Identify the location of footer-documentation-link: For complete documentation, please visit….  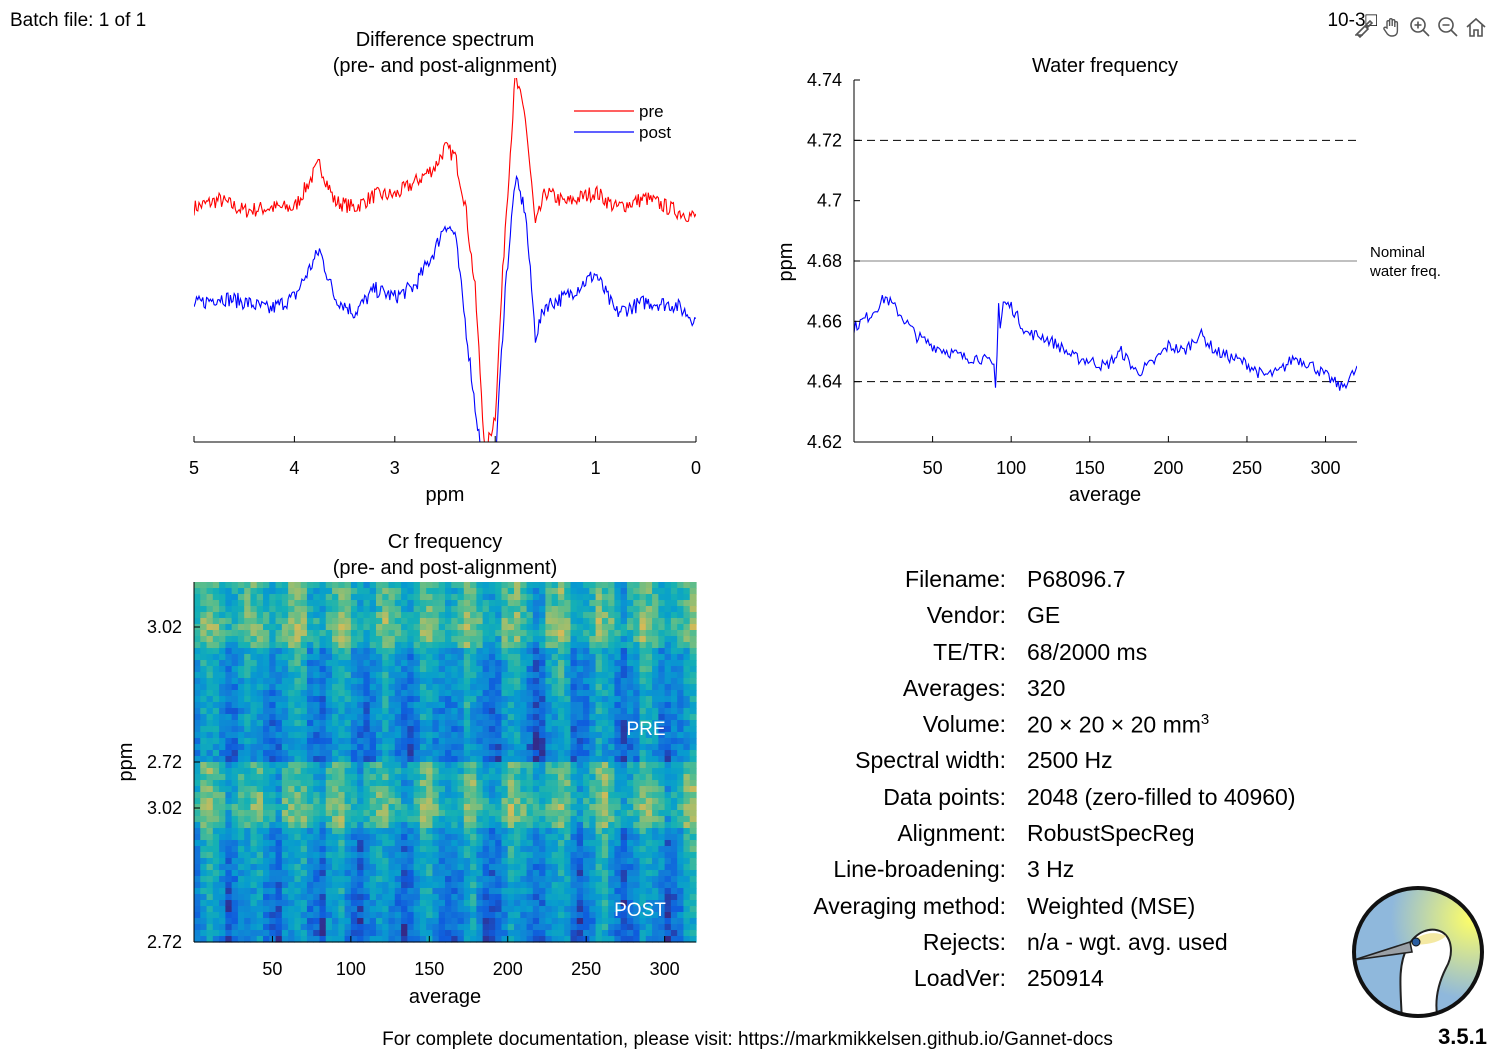
(747, 1039).